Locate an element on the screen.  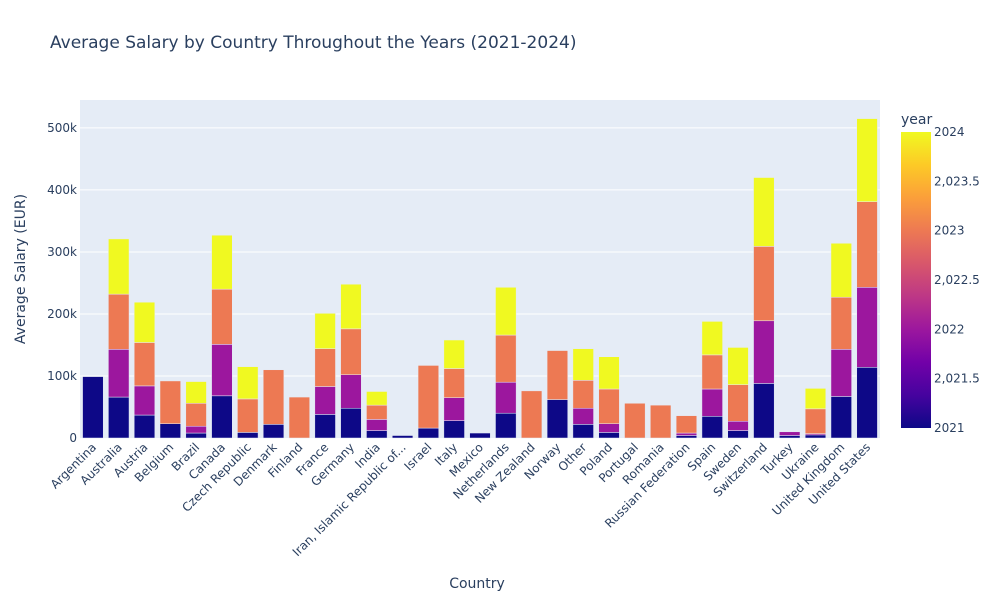
colorbar-tick-label: 2021 is located at coordinates (949, 428).